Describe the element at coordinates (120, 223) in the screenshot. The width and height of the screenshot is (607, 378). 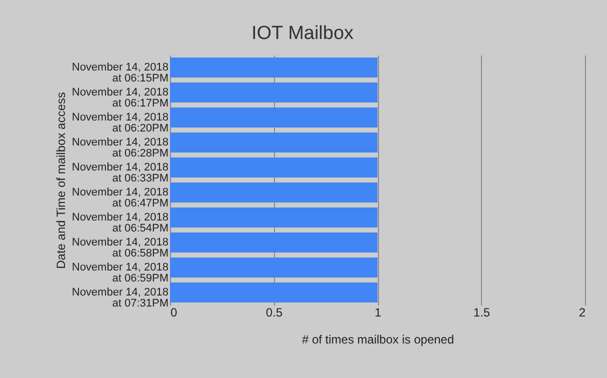
I see `y-tick-label: November 14, 2018 at 06:54PM` at that location.